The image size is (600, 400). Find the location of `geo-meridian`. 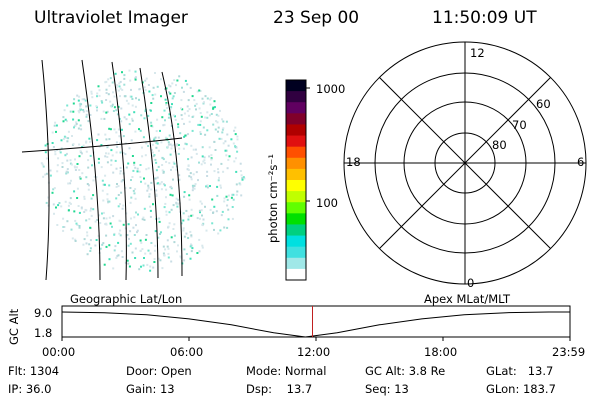

geo-meridian is located at coordinates (149, 173).